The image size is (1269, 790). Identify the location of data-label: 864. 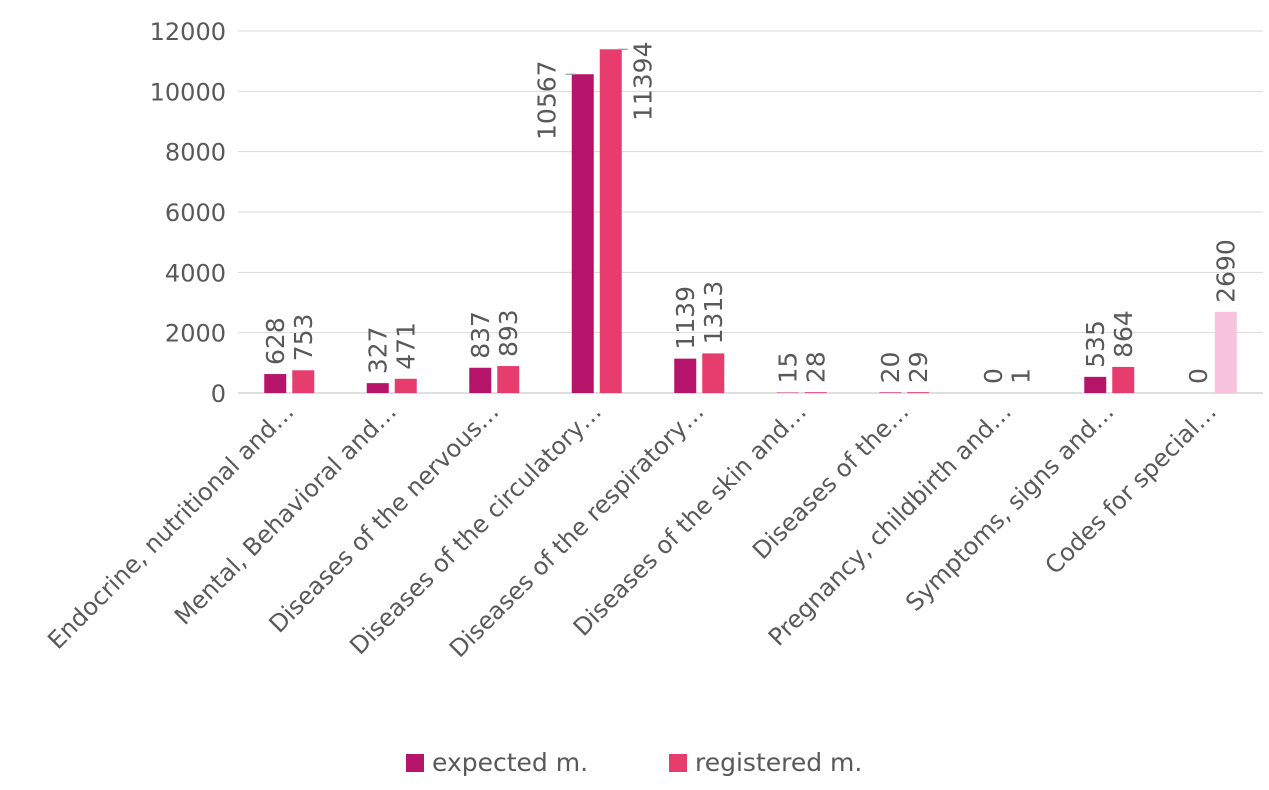
(1123, 334).